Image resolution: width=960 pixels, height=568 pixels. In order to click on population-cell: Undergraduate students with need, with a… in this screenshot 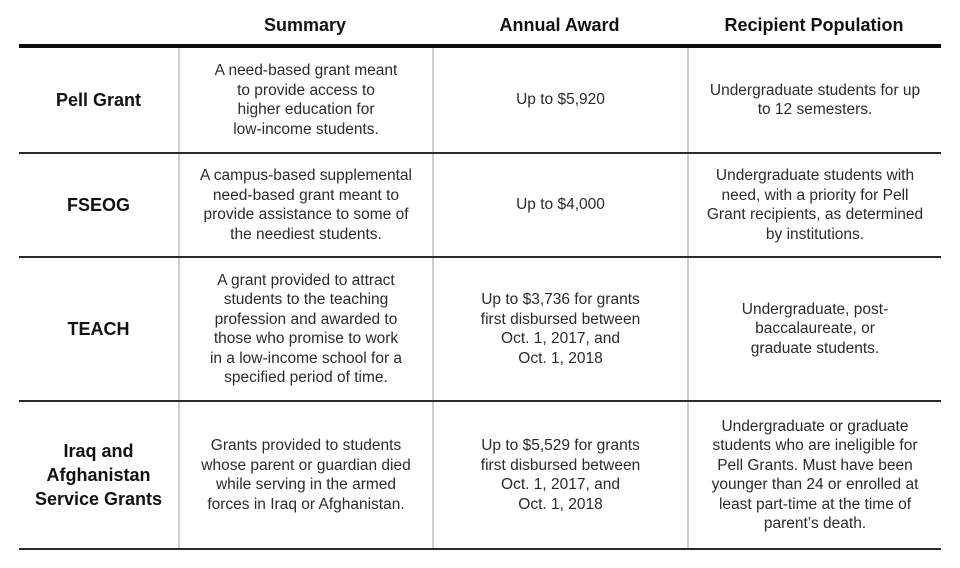, I will do `click(814, 205)`.